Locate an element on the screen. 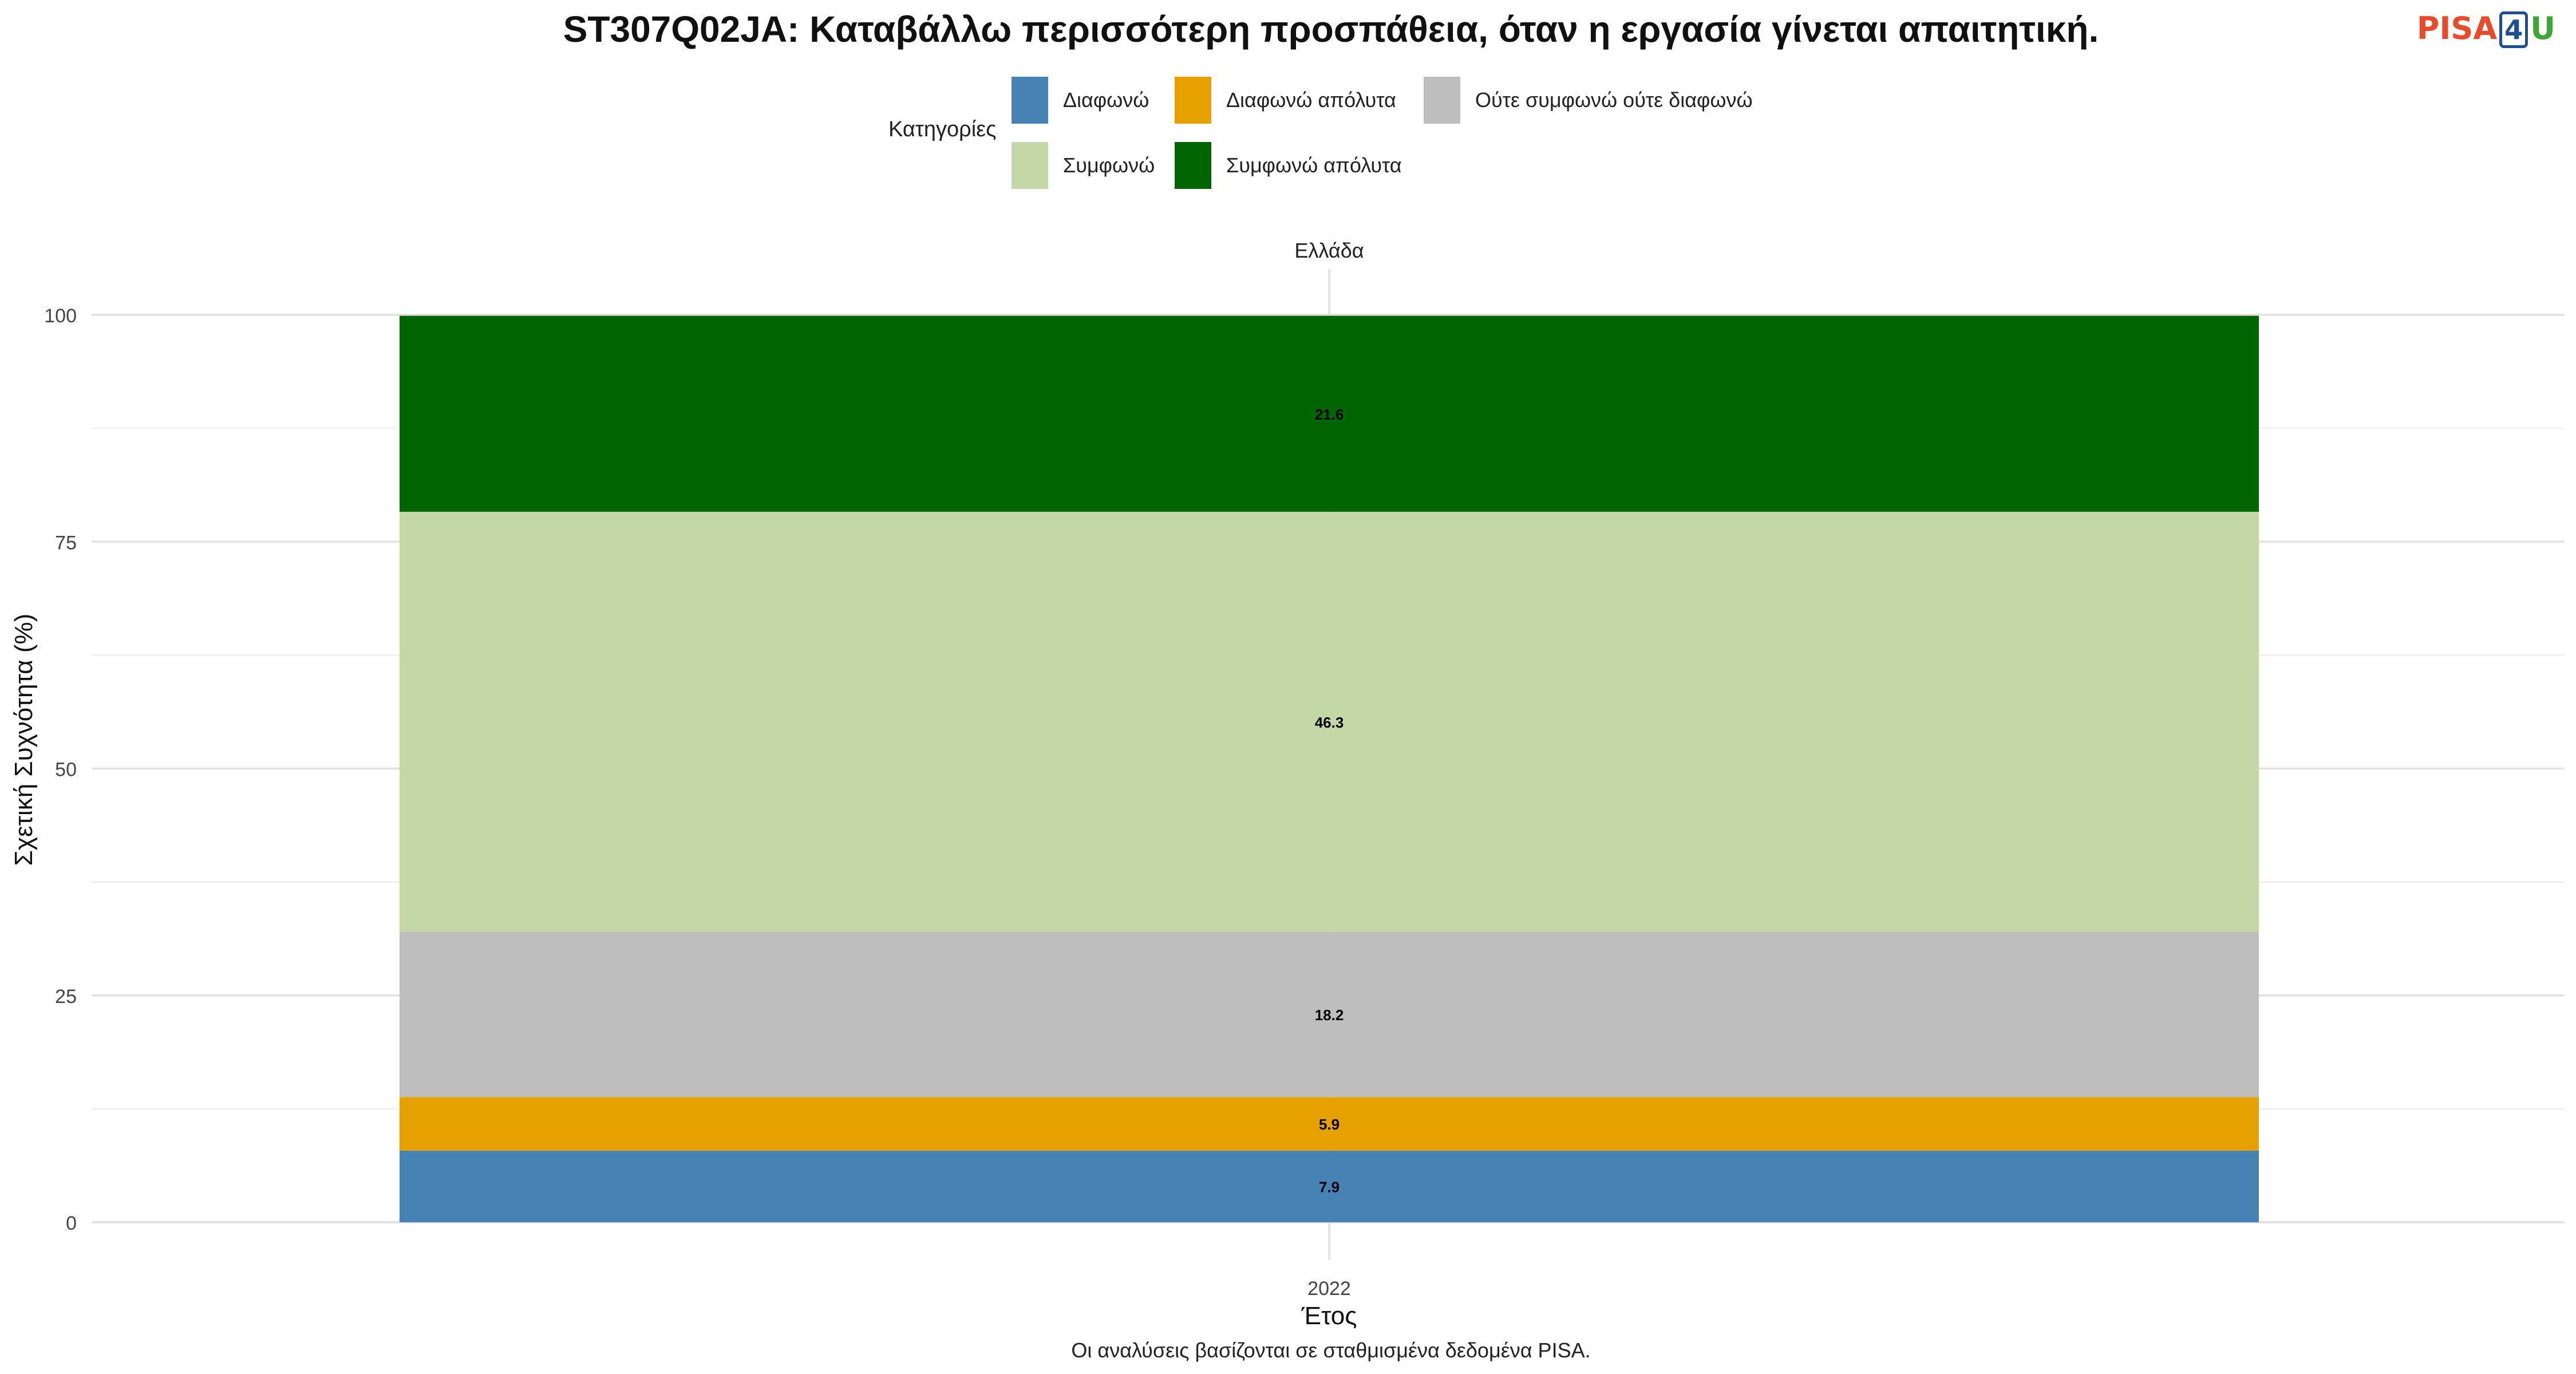  bar-value-label: 7.9 is located at coordinates (1329, 1186).